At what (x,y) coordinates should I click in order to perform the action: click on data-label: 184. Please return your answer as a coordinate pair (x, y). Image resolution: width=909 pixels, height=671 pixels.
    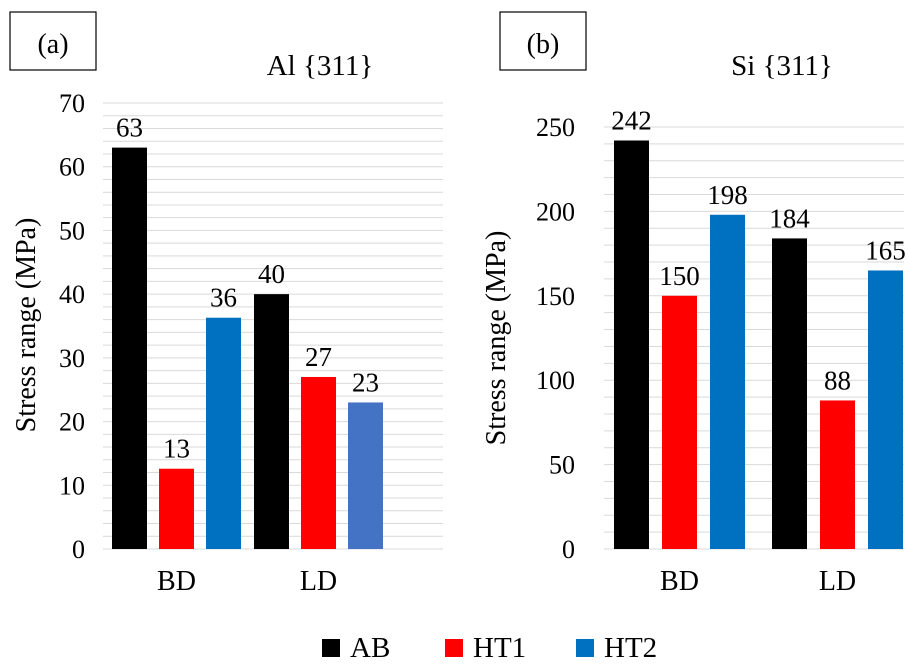
    Looking at the image, I should click on (789, 218).